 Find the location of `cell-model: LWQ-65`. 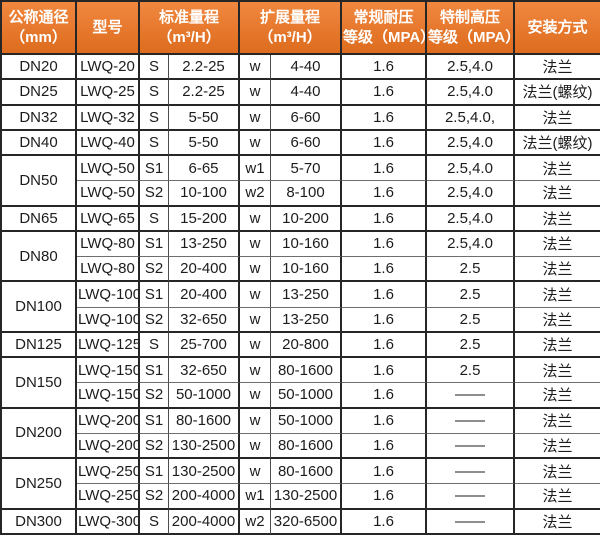

cell-model: LWQ-65 is located at coordinates (108, 219).